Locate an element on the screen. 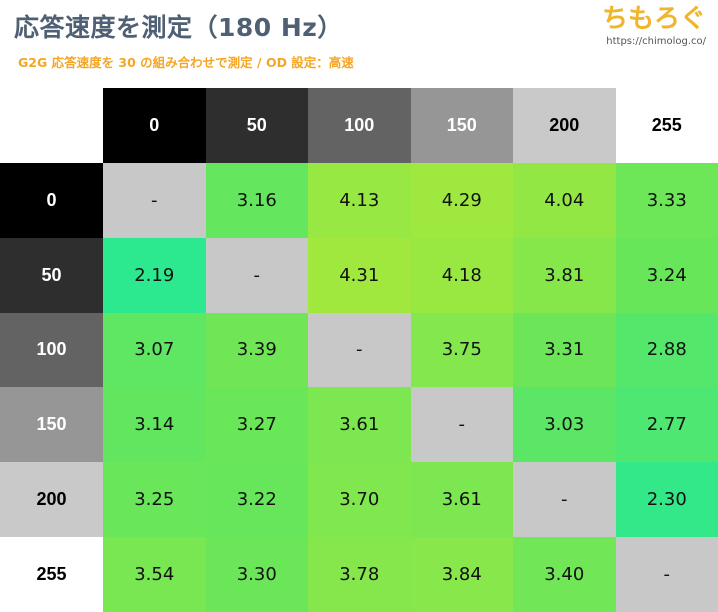 This screenshot has width=718, height=612. heatmap-cell: 2.77 is located at coordinates (666, 425).